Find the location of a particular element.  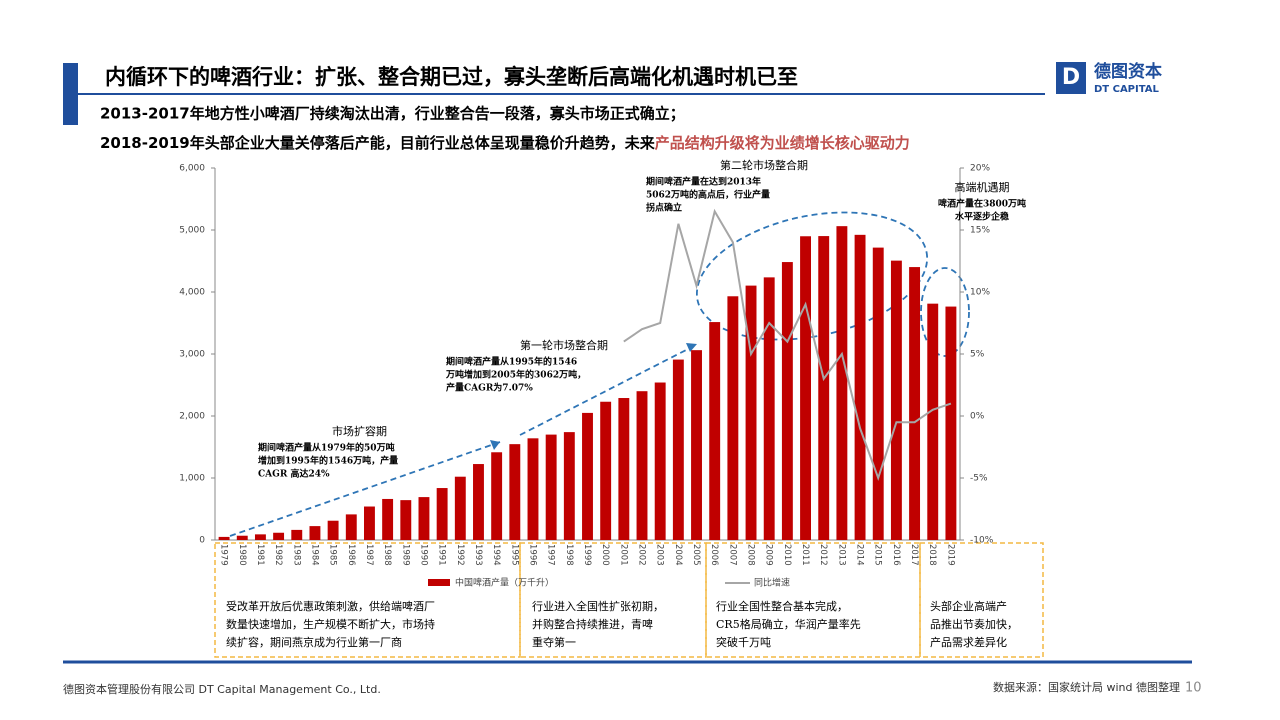

y2-tick-label: 20% is located at coordinates (980, 169).